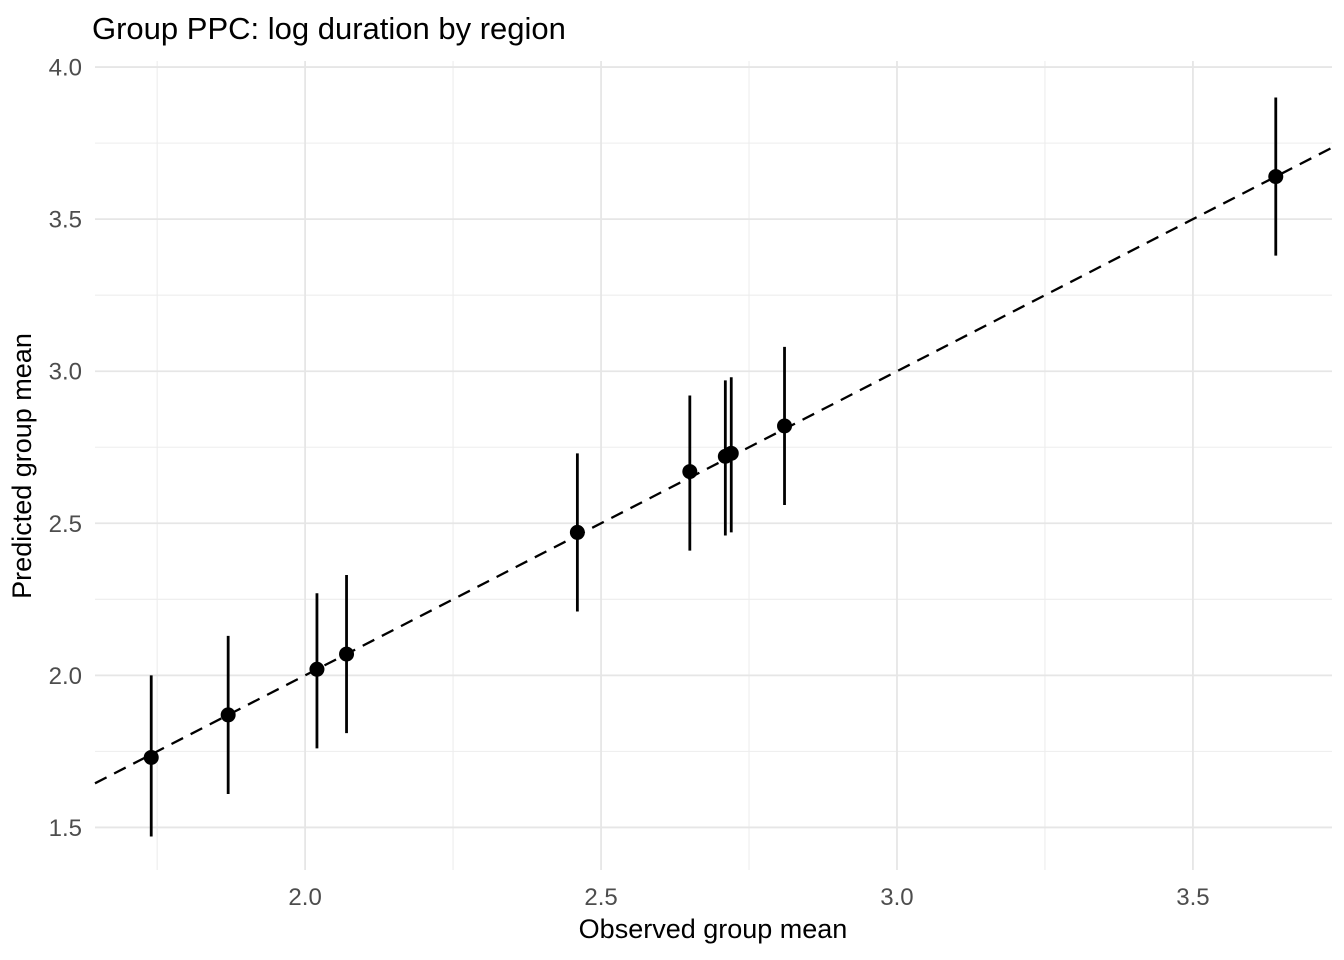  Describe the element at coordinates (65, 676) in the screenshot. I see `y-tick-label: 2.0` at that location.